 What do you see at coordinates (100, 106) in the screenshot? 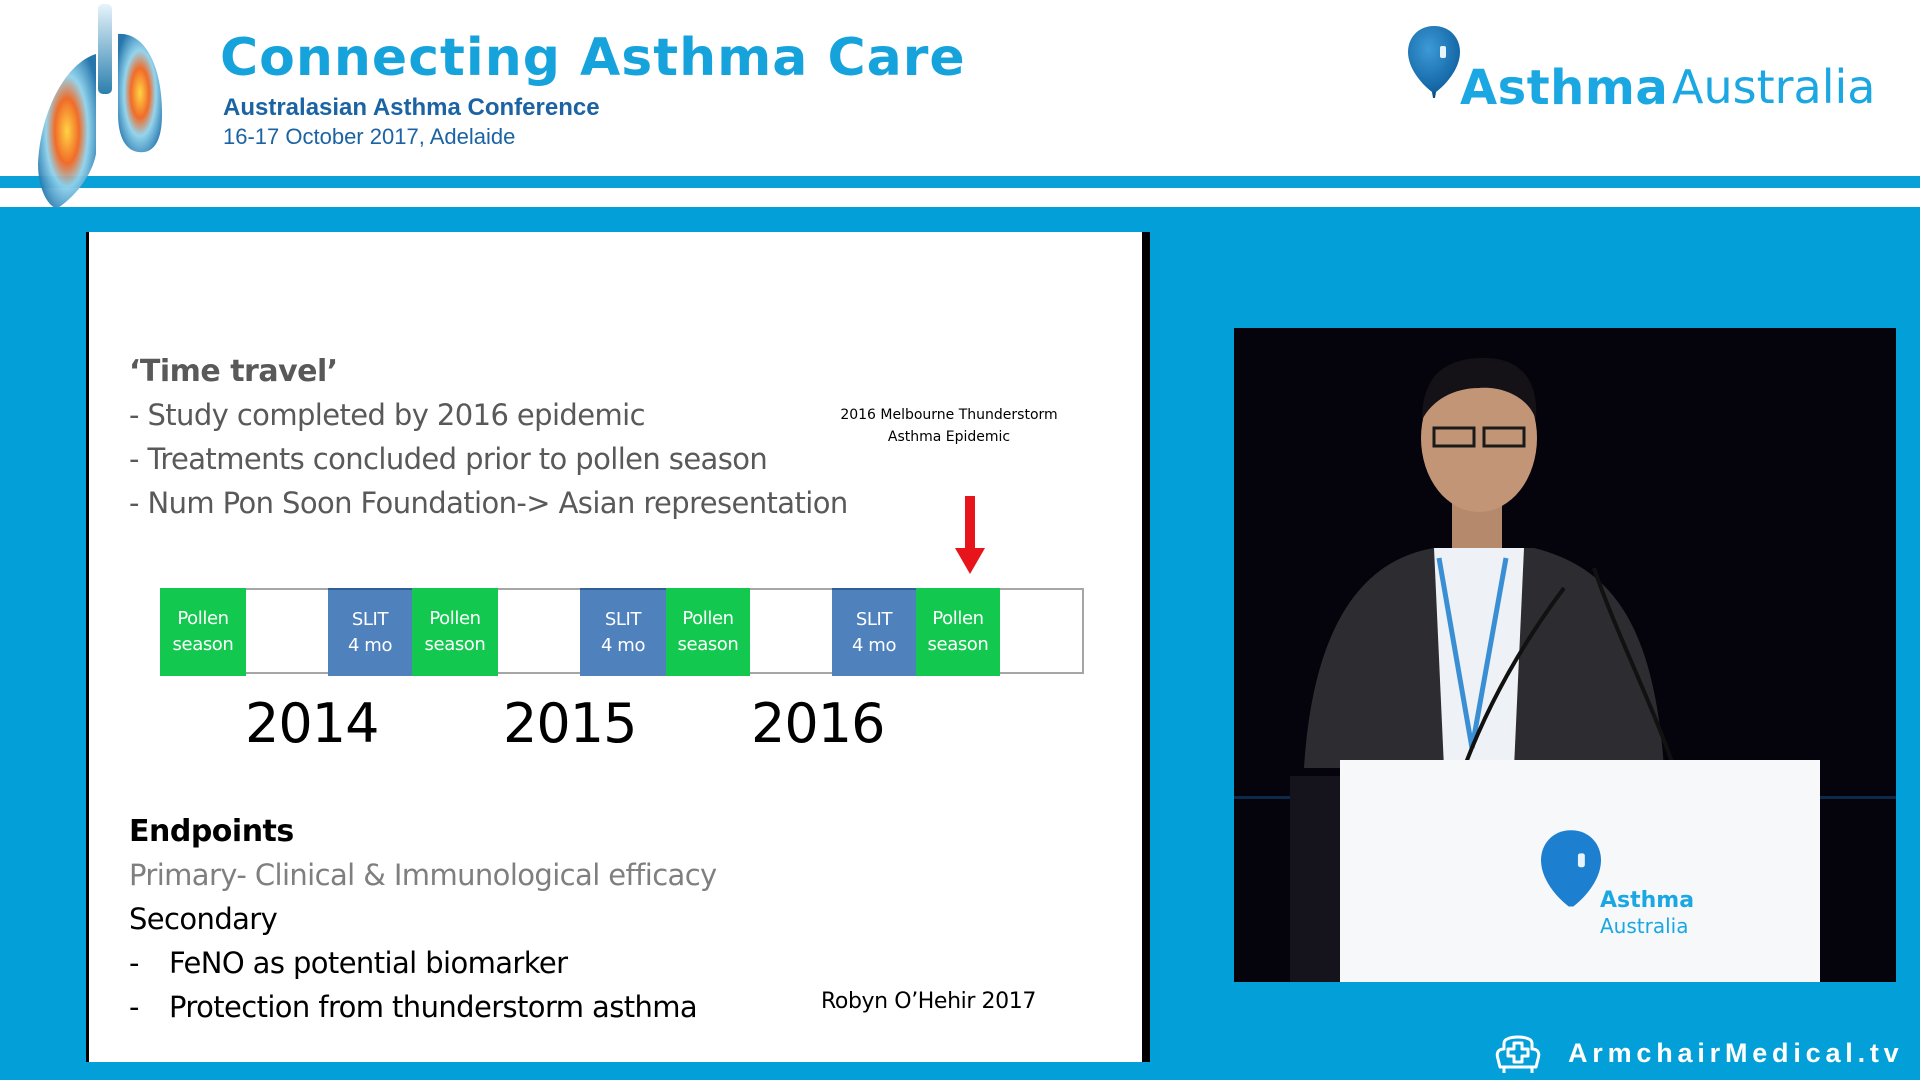
I see `lungs-logo-icon` at bounding box center [100, 106].